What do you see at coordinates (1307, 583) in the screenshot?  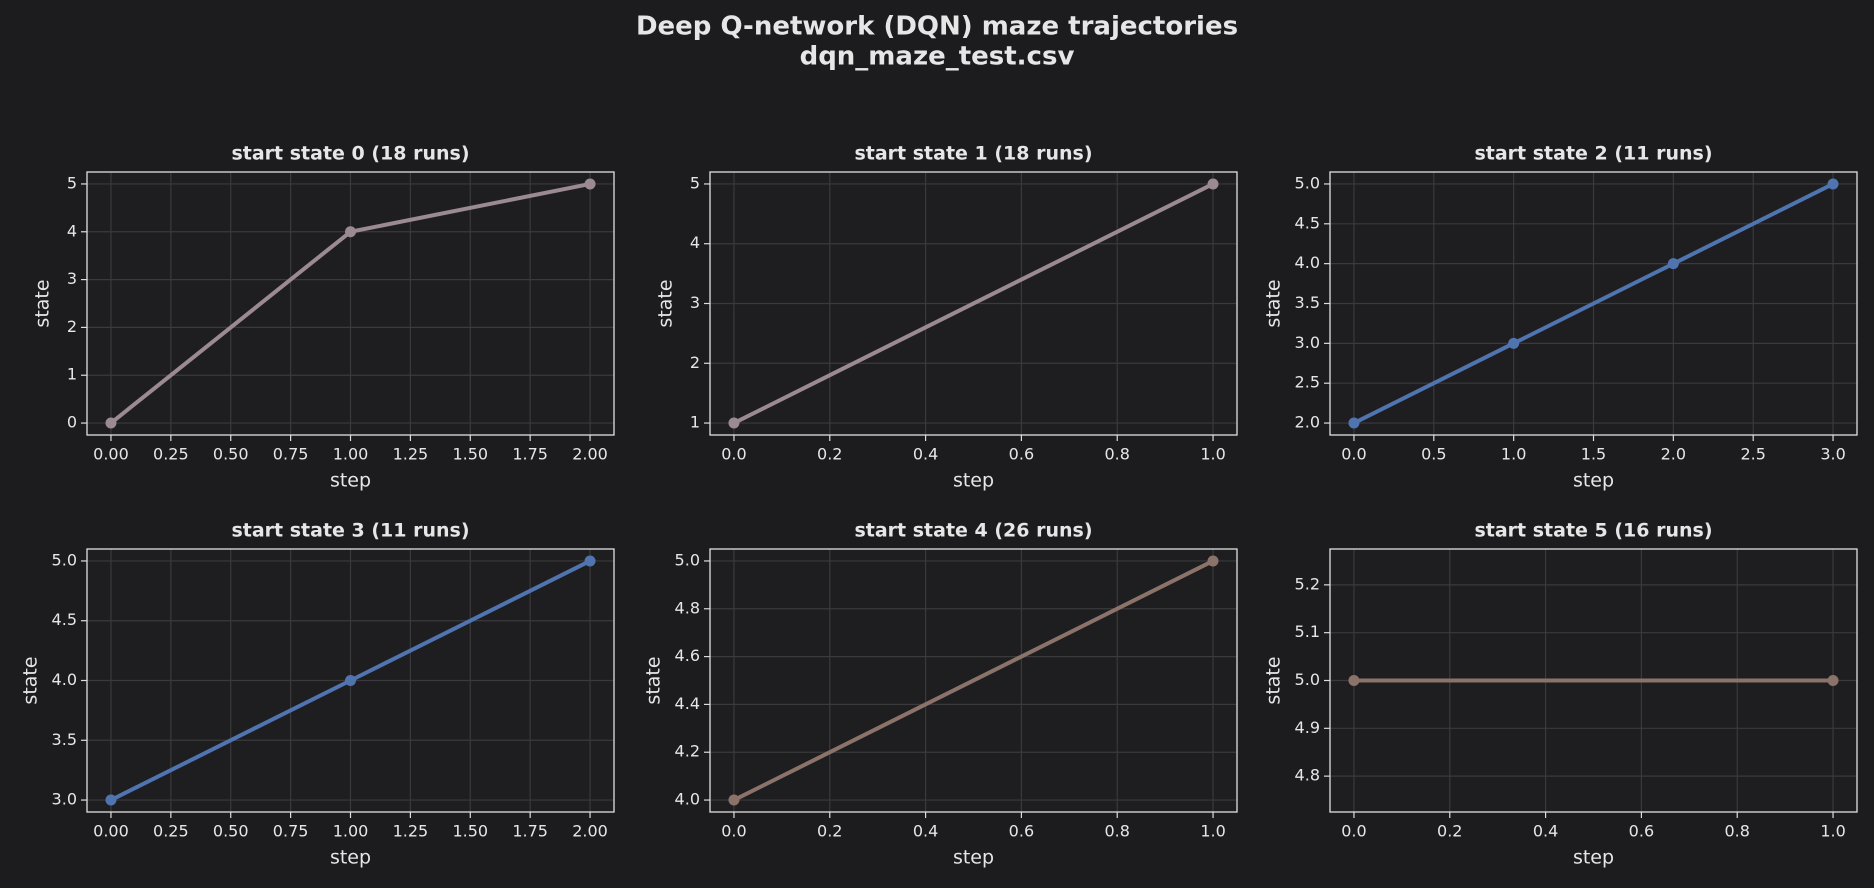 I see `y-tick-label: 5.2` at bounding box center [1307, 583].